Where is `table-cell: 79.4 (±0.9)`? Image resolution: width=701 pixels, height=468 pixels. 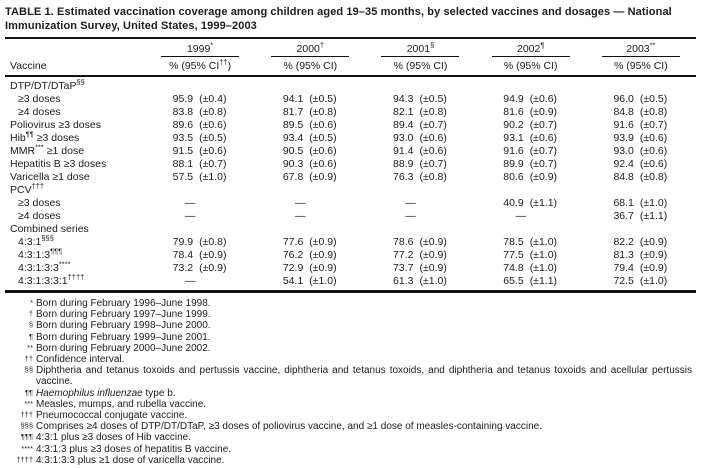
table-cell: 79.4 (±0.9) is located at coordinates (640, 268).